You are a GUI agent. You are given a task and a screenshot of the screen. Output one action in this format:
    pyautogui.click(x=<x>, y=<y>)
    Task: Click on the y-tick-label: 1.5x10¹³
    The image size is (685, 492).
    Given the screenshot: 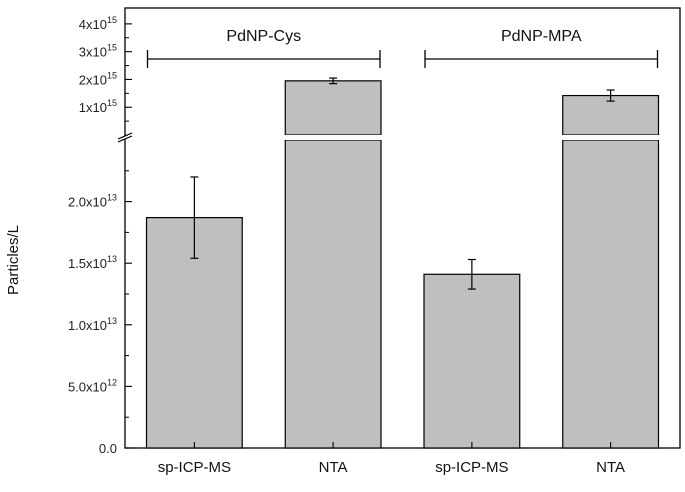 What is the action you would take?
    pyautogui.click(x=92, y=262)
    